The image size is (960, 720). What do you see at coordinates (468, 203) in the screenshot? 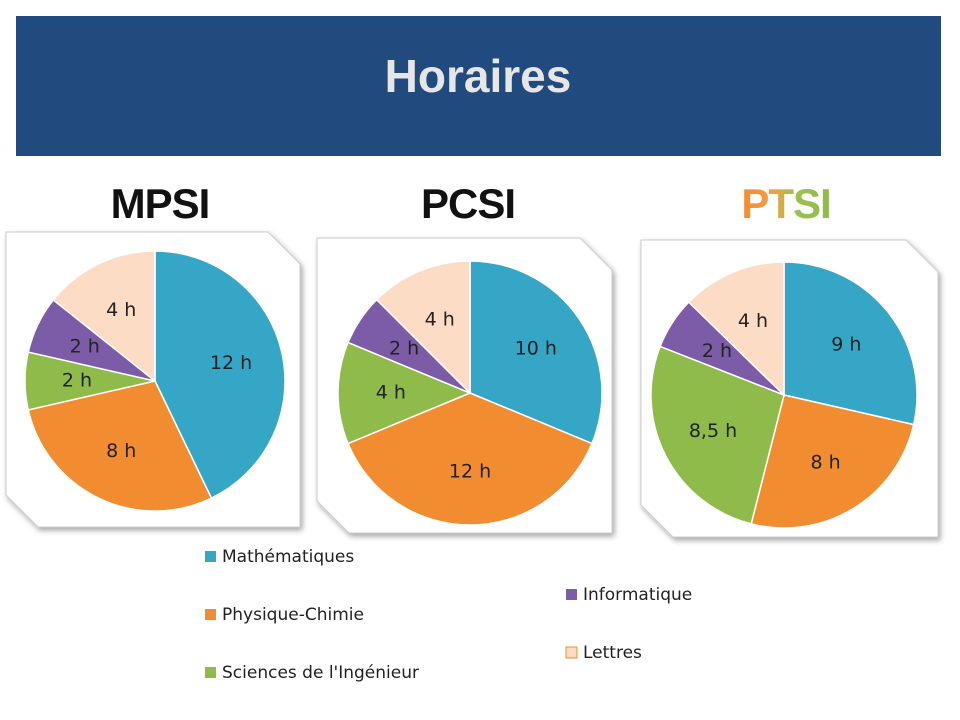
I see `chart-title: PCSI` at bounding box center [468, 203].